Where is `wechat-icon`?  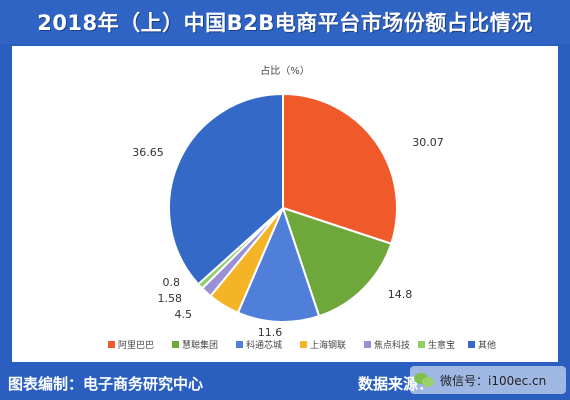
wechat-icon is located at coordinates (425, 380).